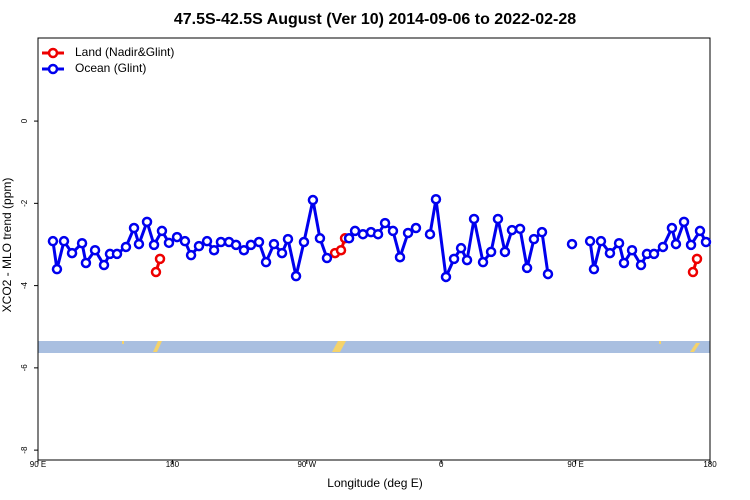 The width and height of the screenshot is (750, 500). I want to click on legend-label: Land (Nadir&Glint), so click(124, 52).